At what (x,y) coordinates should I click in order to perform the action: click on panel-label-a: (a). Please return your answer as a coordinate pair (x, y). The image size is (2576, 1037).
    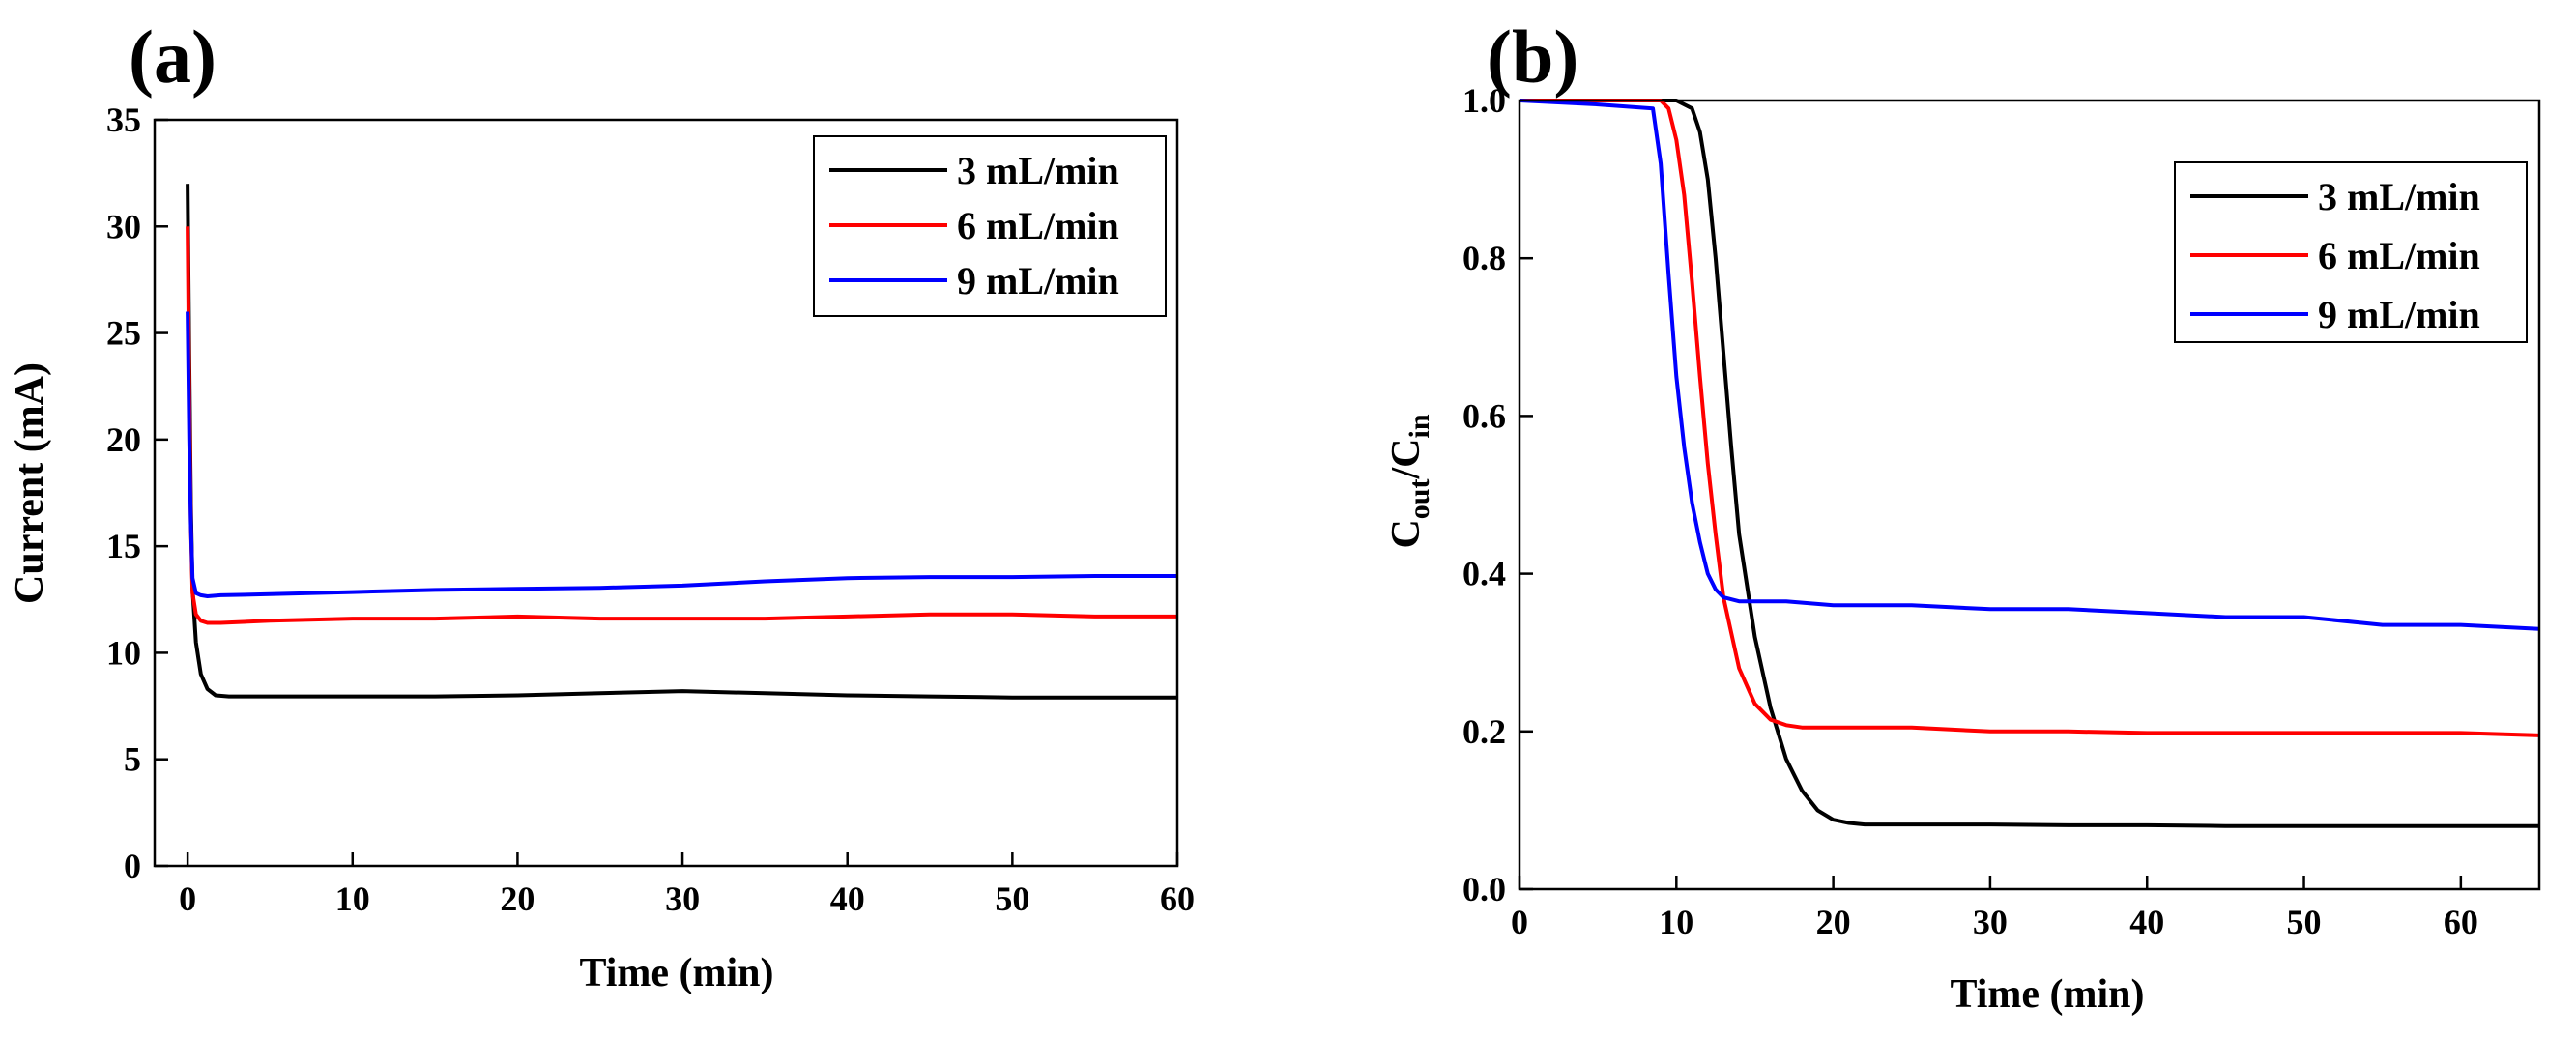
    Looking at the image, I should click on (173, 56).